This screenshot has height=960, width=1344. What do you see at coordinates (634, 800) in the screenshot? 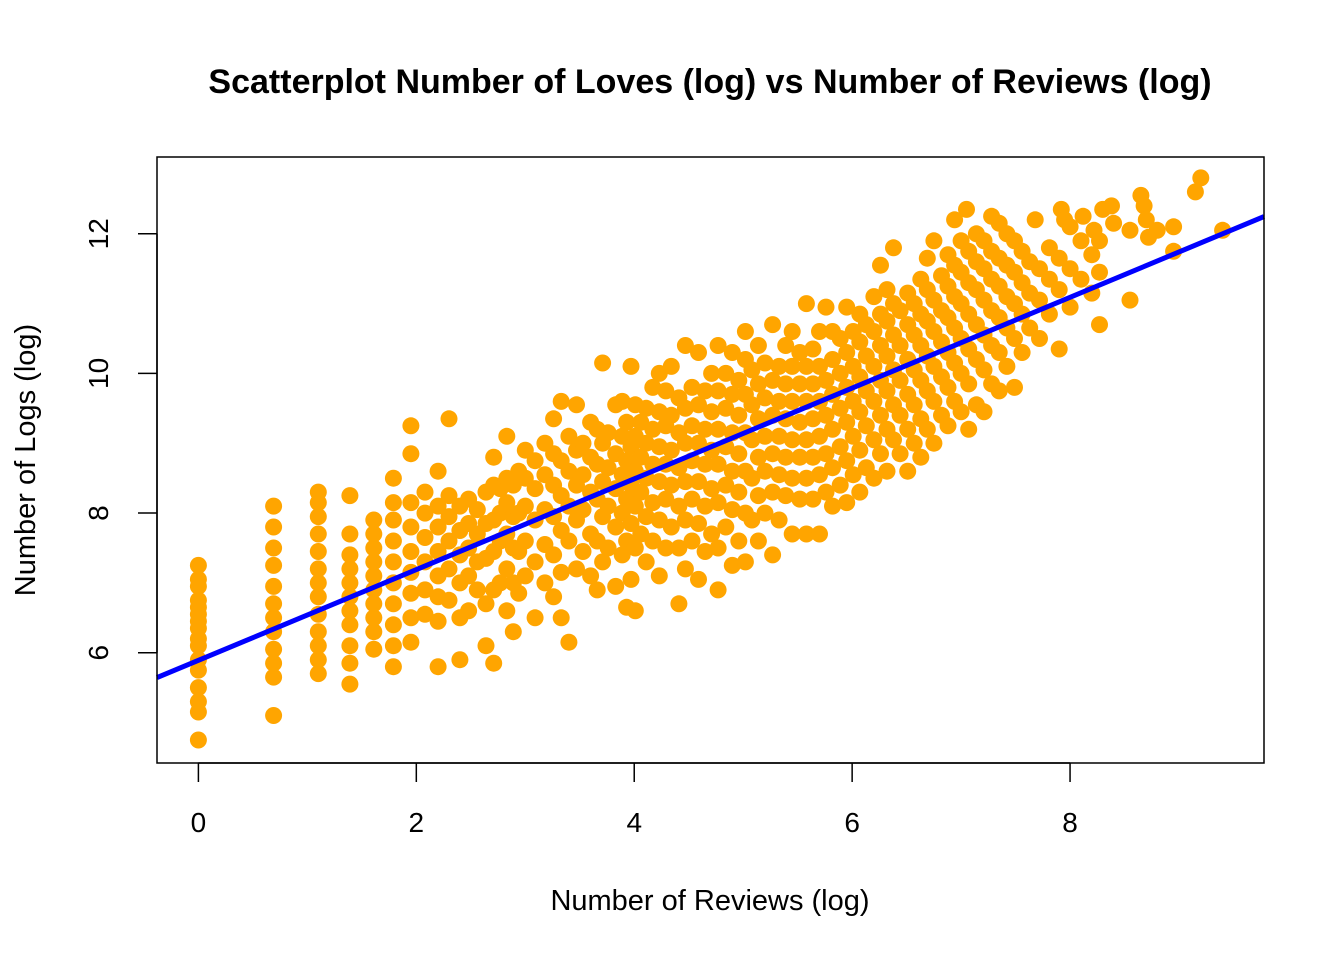
I see `x-axis: 0 2 4 6 8` at bounding box center [634, 800].